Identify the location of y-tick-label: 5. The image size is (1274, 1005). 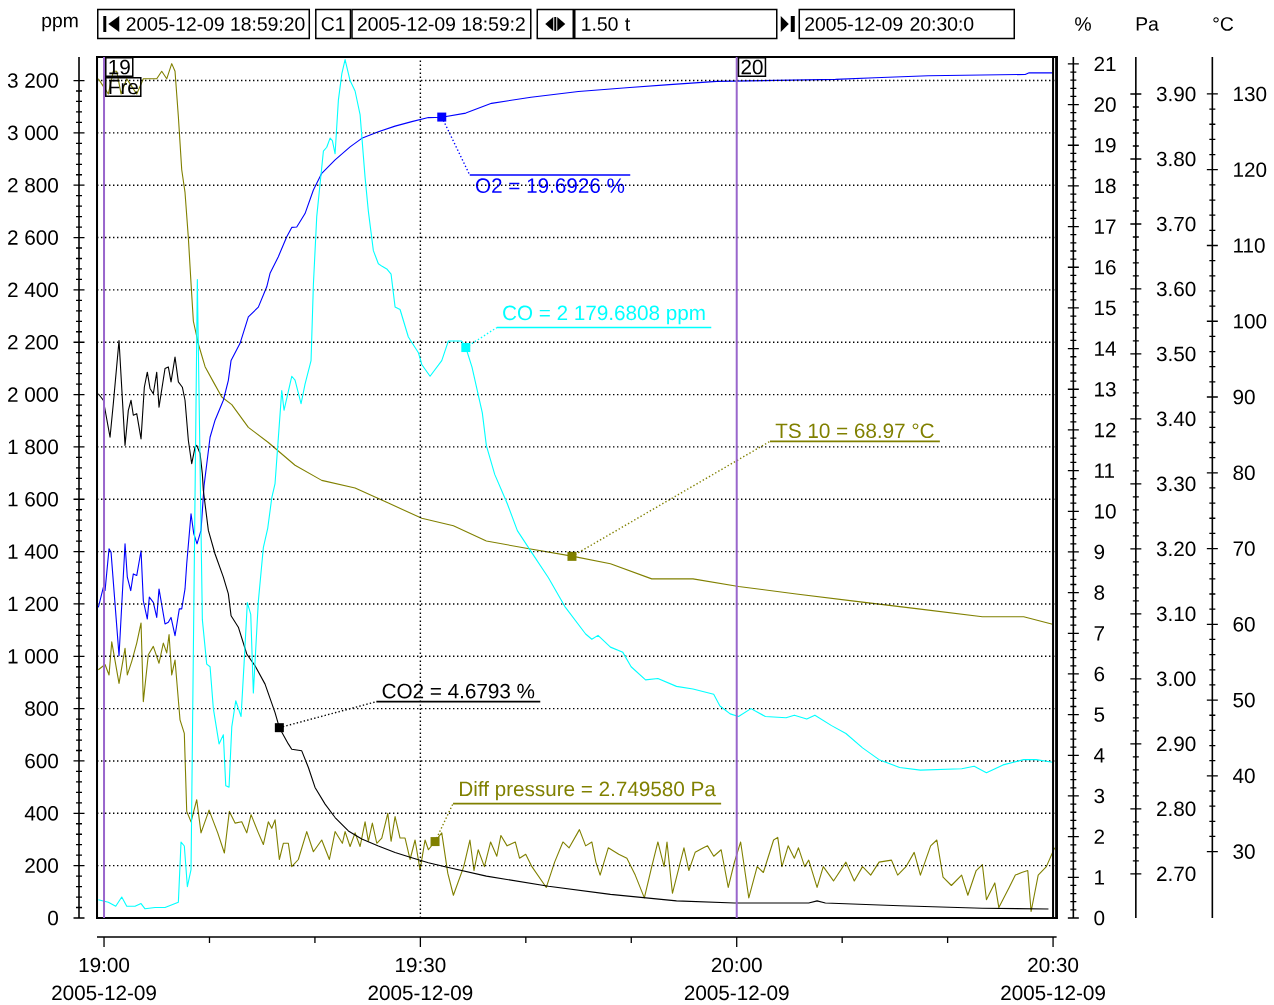
(1099, 714).